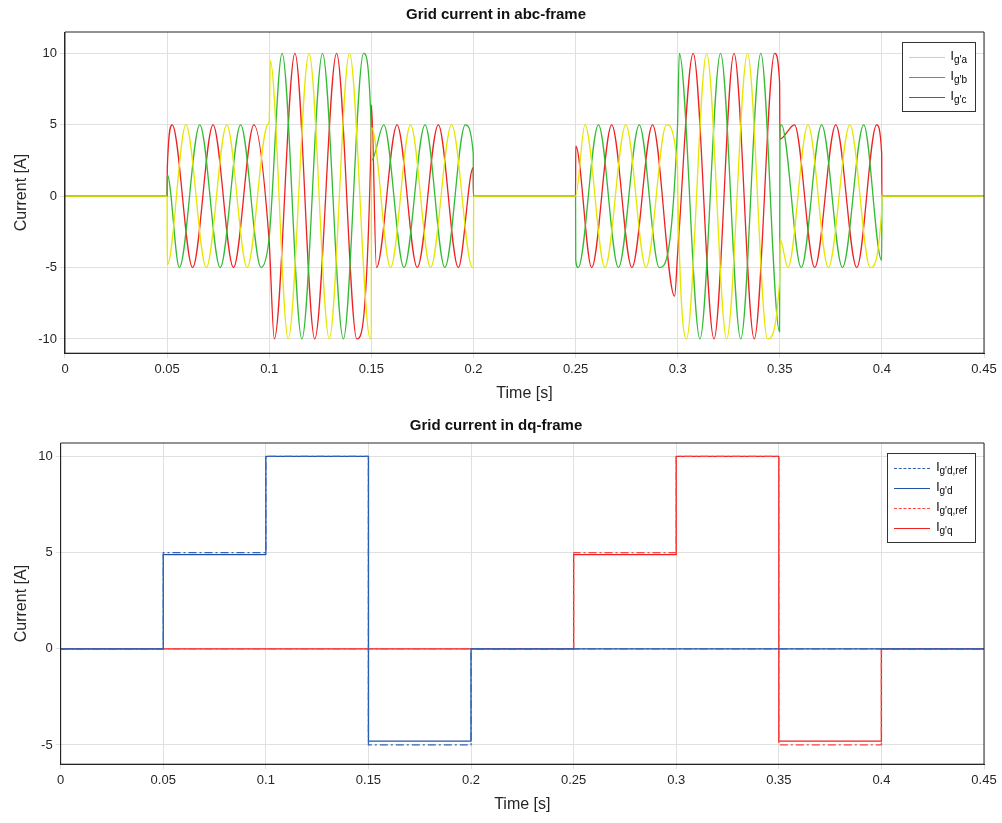 Image resolution: width=1002 pixels, height=823 pixels. What do you see at coordinates (47, 338) in the screenshot?
I see `y-tick-label: -10` at bounding box center [47, 338].